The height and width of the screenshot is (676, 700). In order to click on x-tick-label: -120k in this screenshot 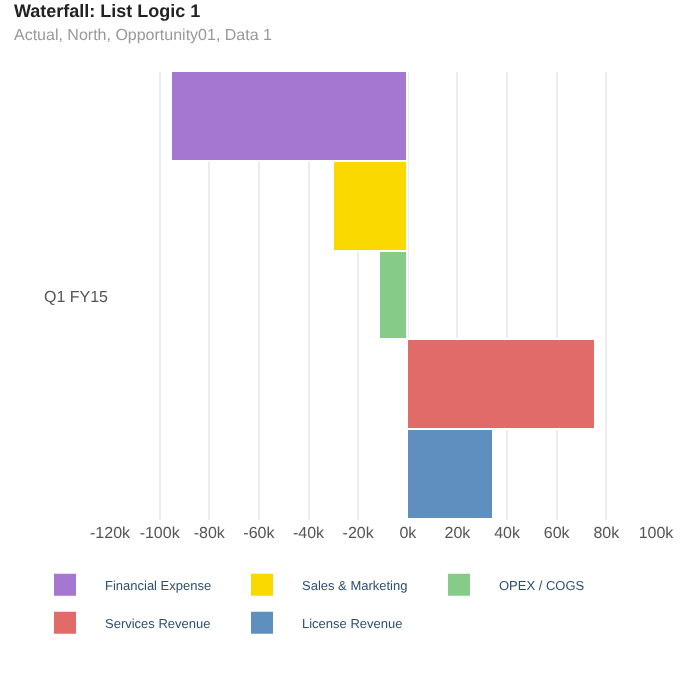, I will do `click(111, 533)`.